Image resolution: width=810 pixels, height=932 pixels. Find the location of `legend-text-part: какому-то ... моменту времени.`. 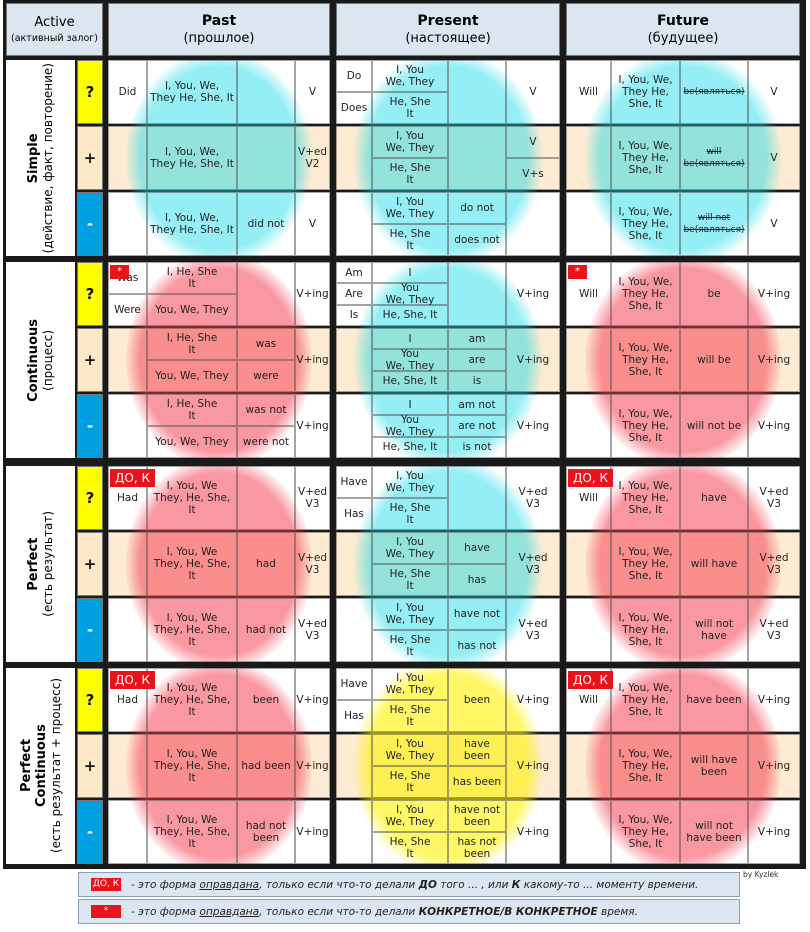

legend-text-part: какому-то ... моменту времени. is located at coordinates (609, 884).